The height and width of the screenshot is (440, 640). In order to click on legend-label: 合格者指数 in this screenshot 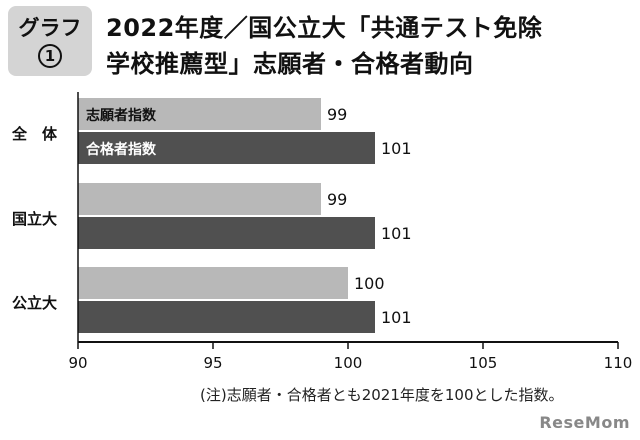, I will do `click(121, 149)`.